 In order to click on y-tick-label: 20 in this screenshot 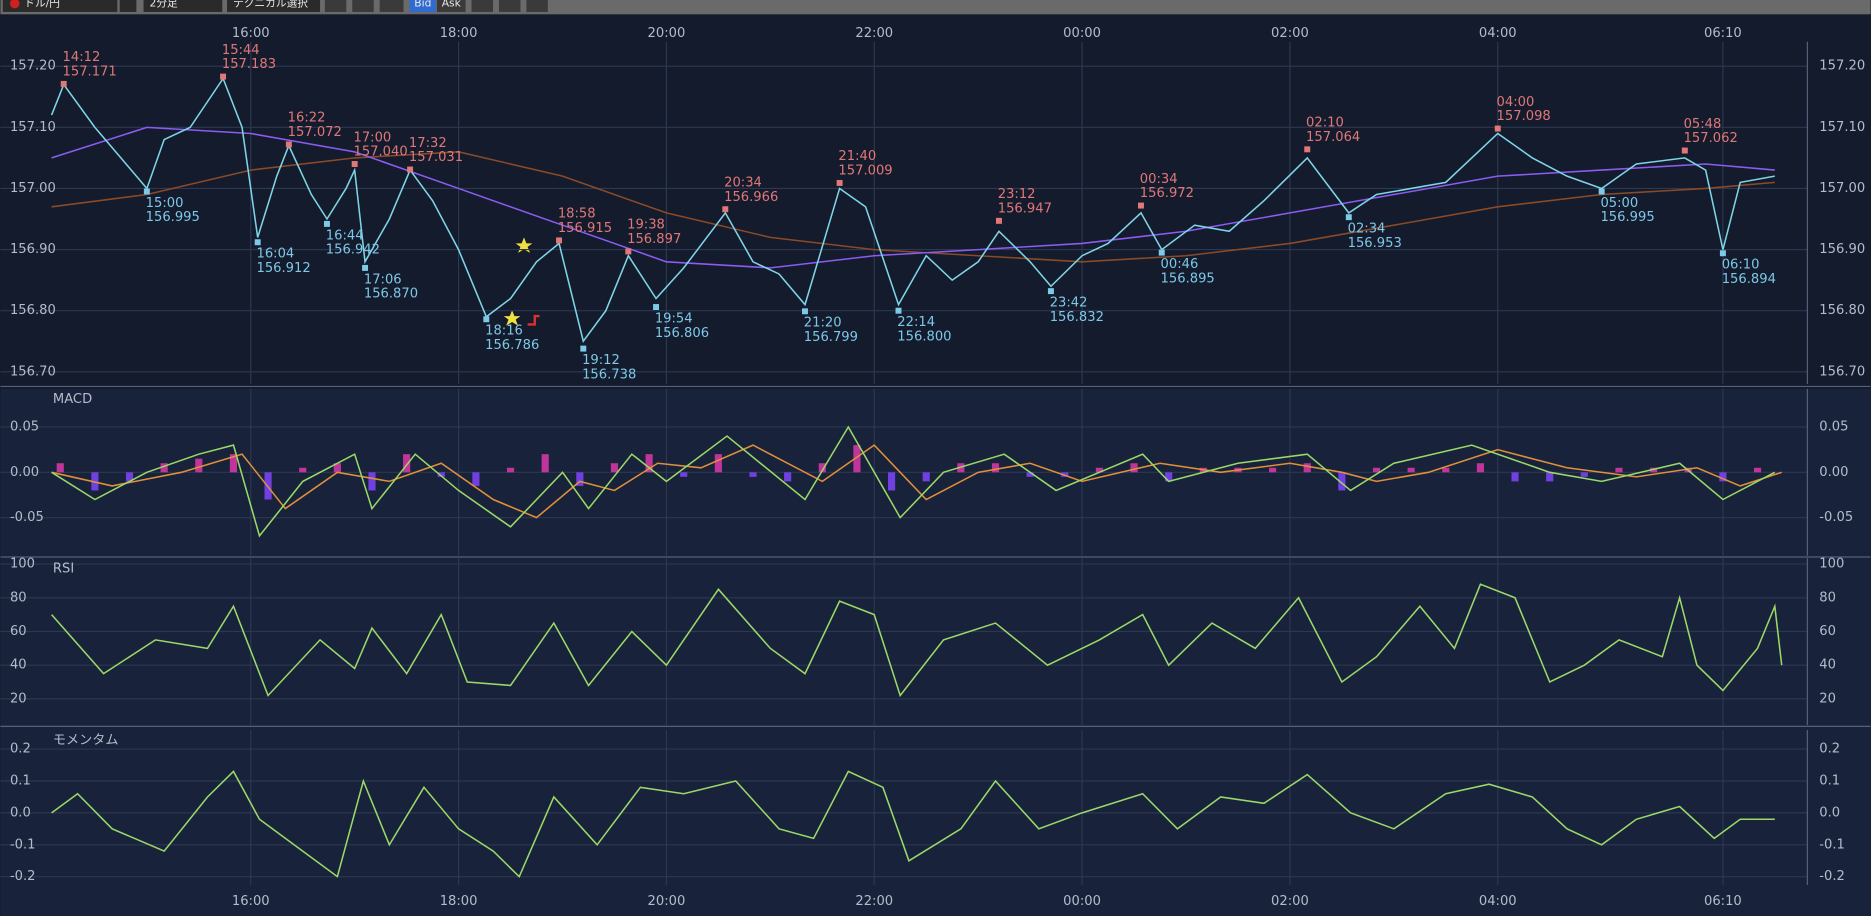, I will do `click(18, 698)`.